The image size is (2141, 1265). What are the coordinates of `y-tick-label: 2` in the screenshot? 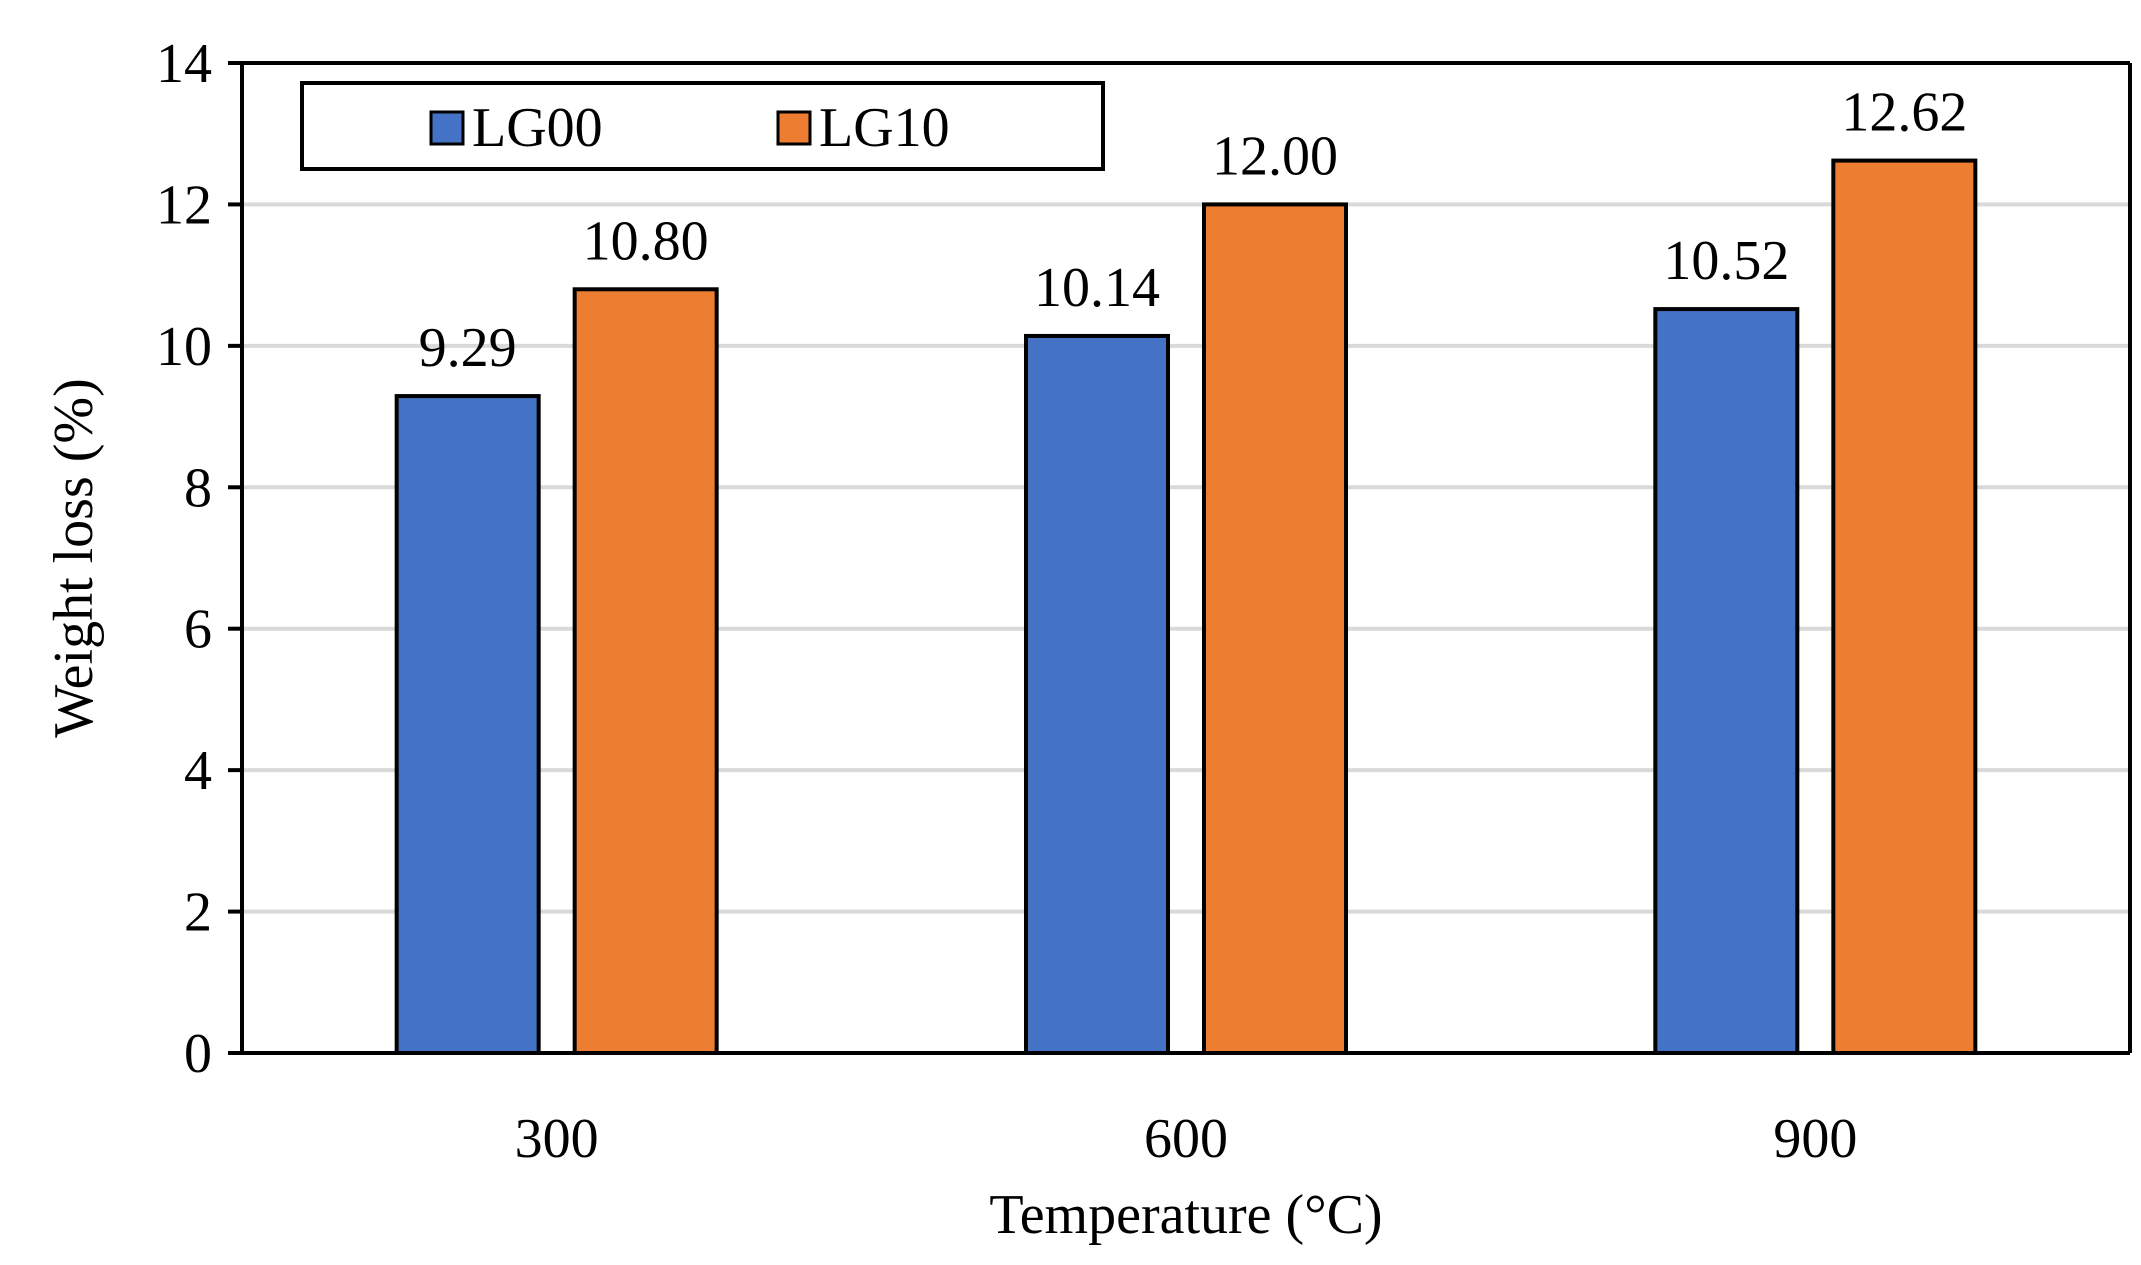 It's located at (198, 913).